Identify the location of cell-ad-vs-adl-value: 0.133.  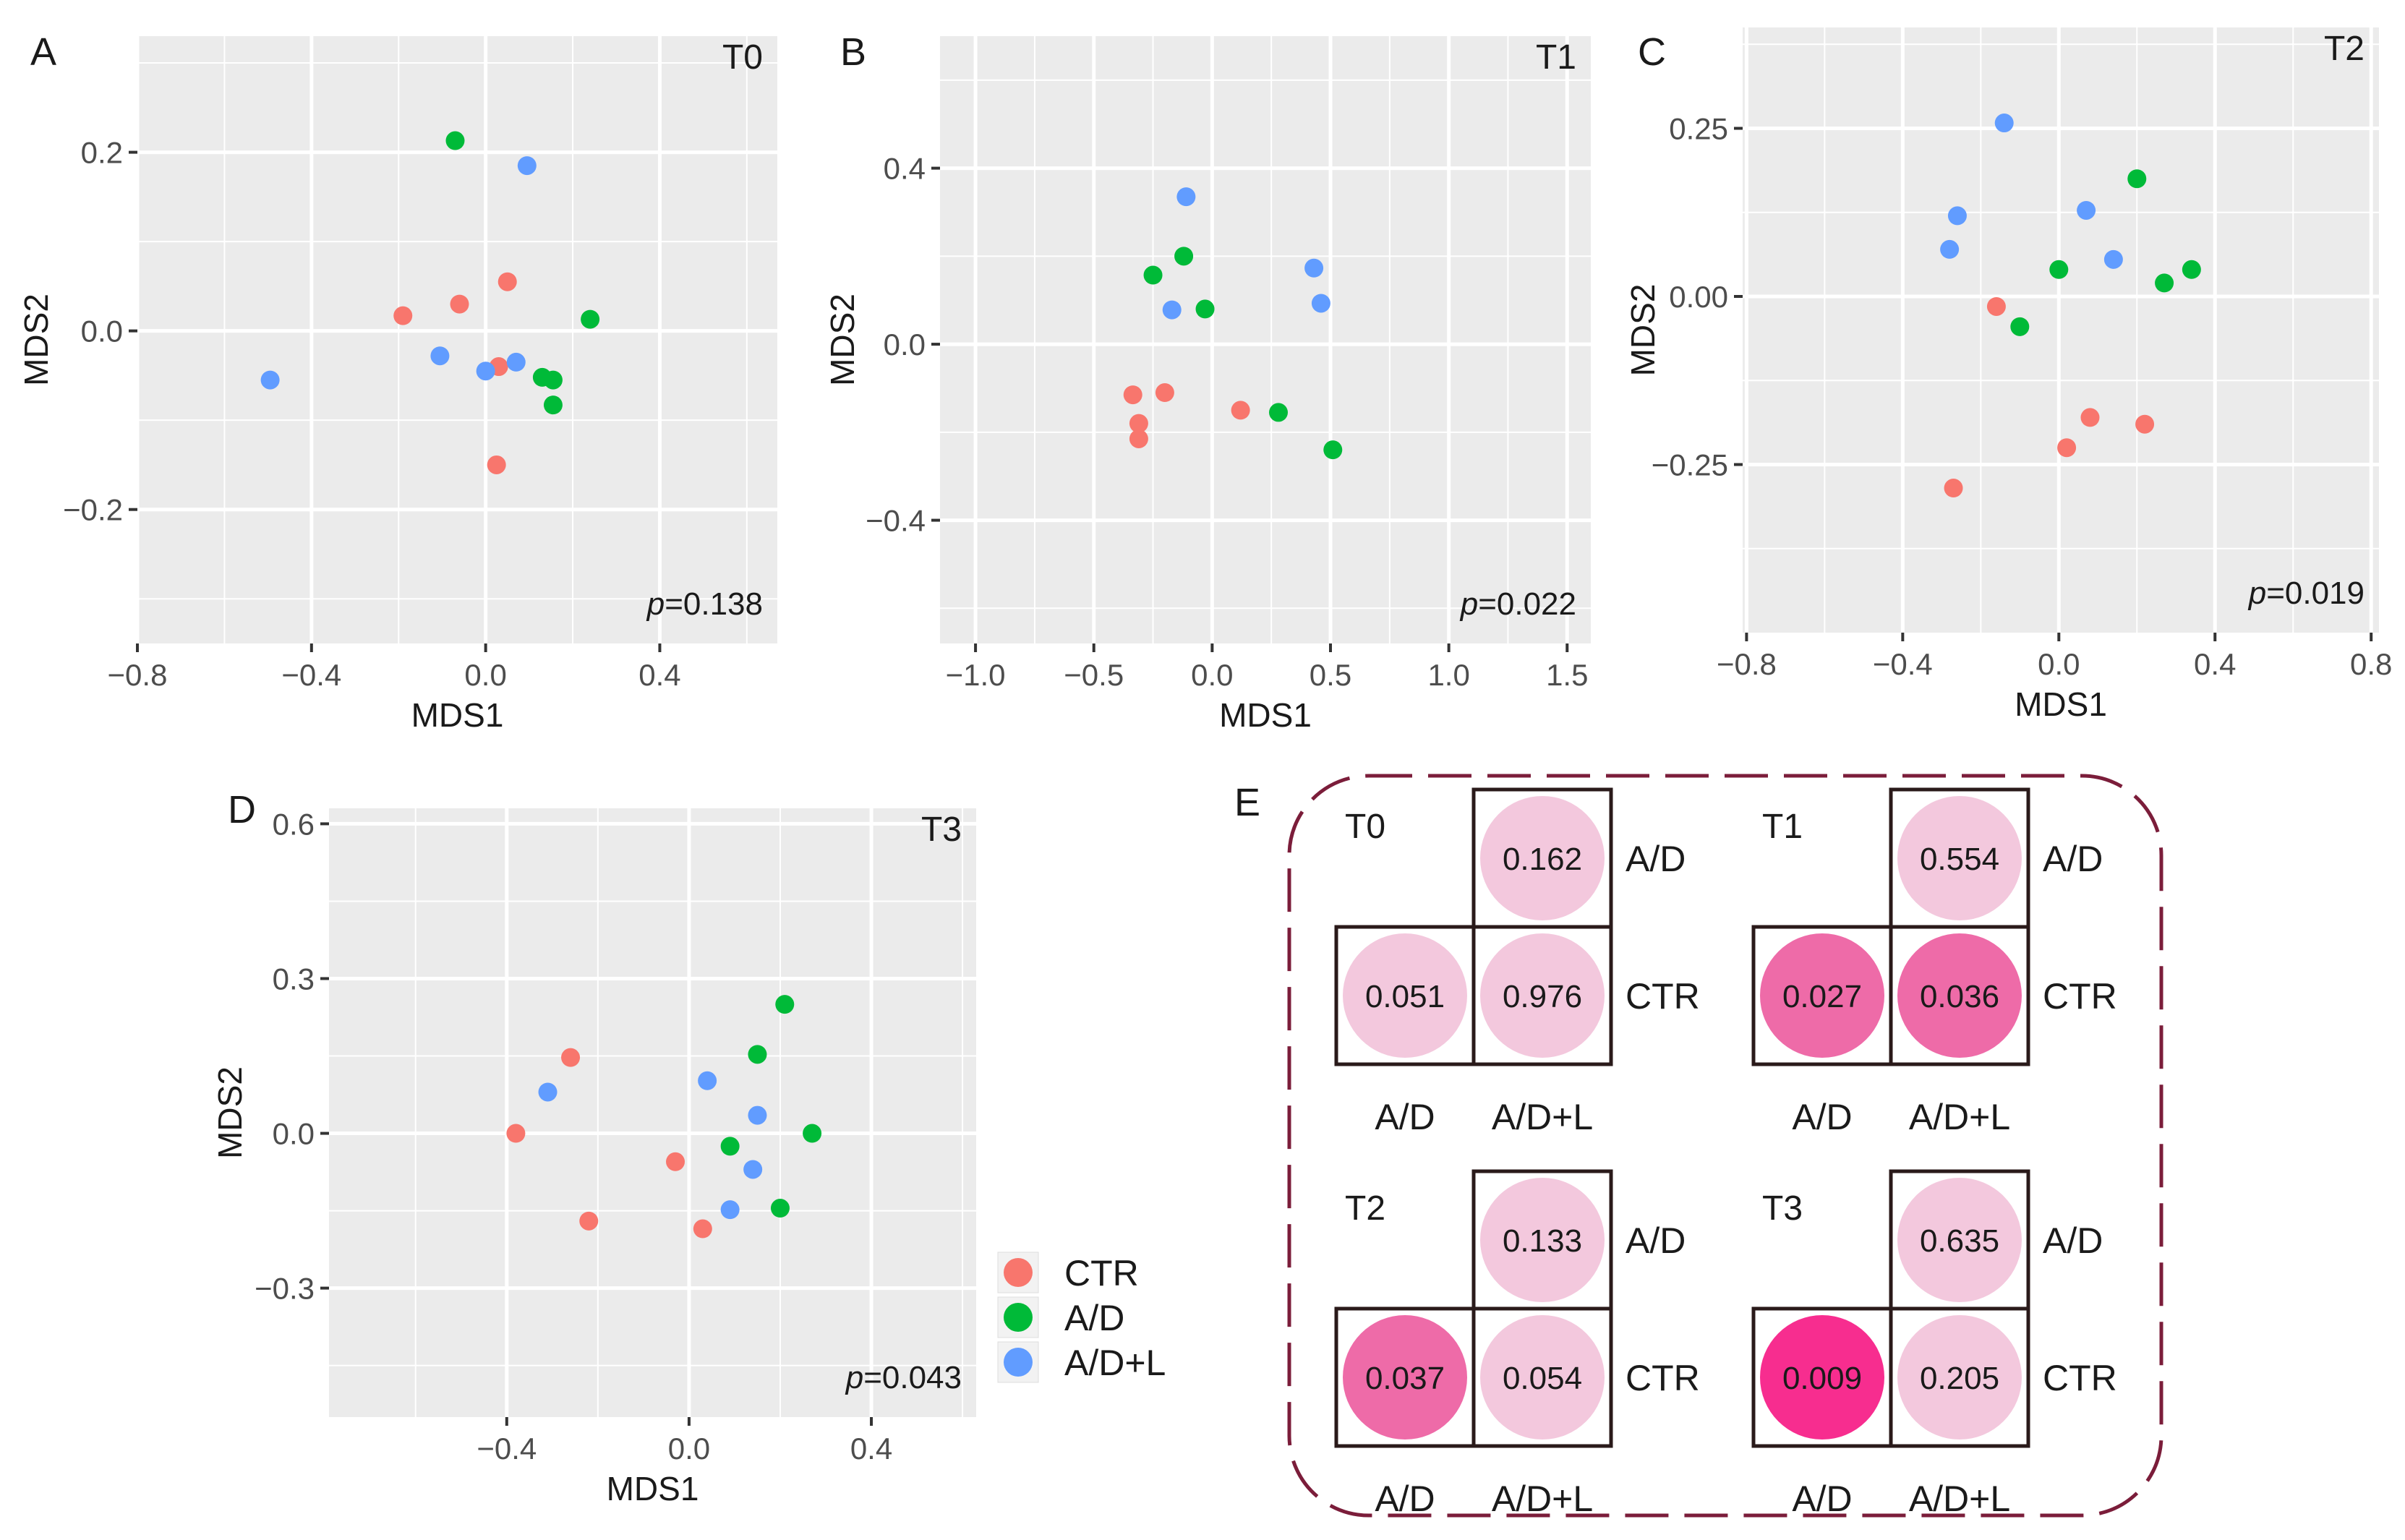
(1542, 1241).